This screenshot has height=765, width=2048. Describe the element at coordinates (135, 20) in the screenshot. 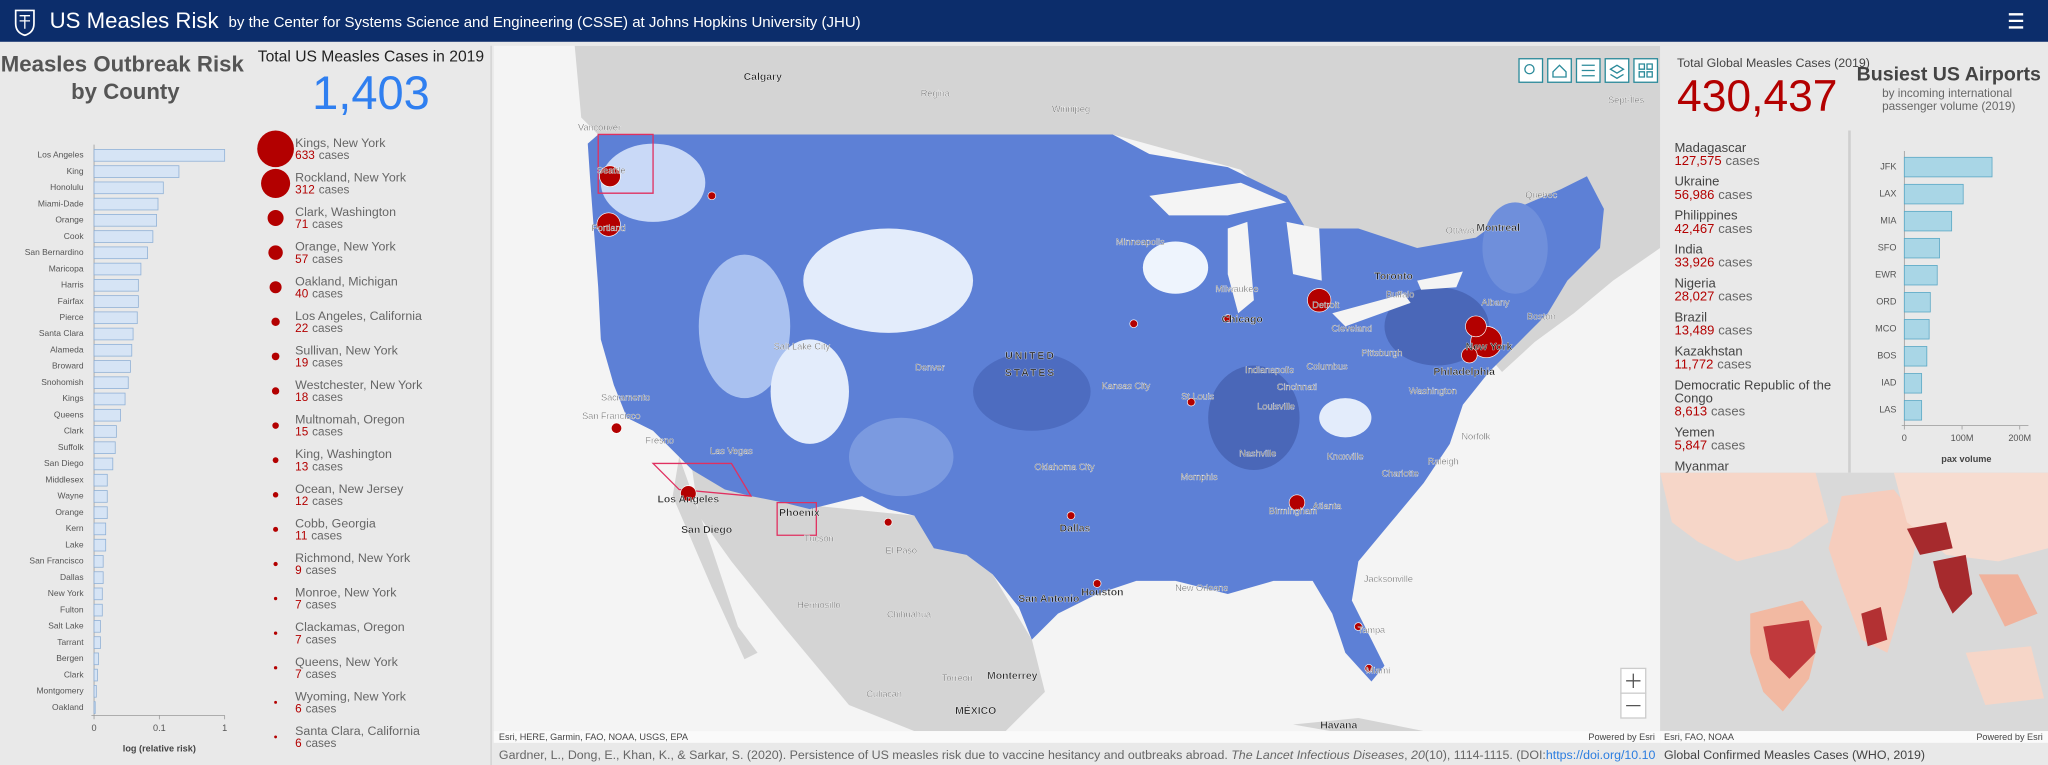

I see `header-title: US Measles Risk` at that location.